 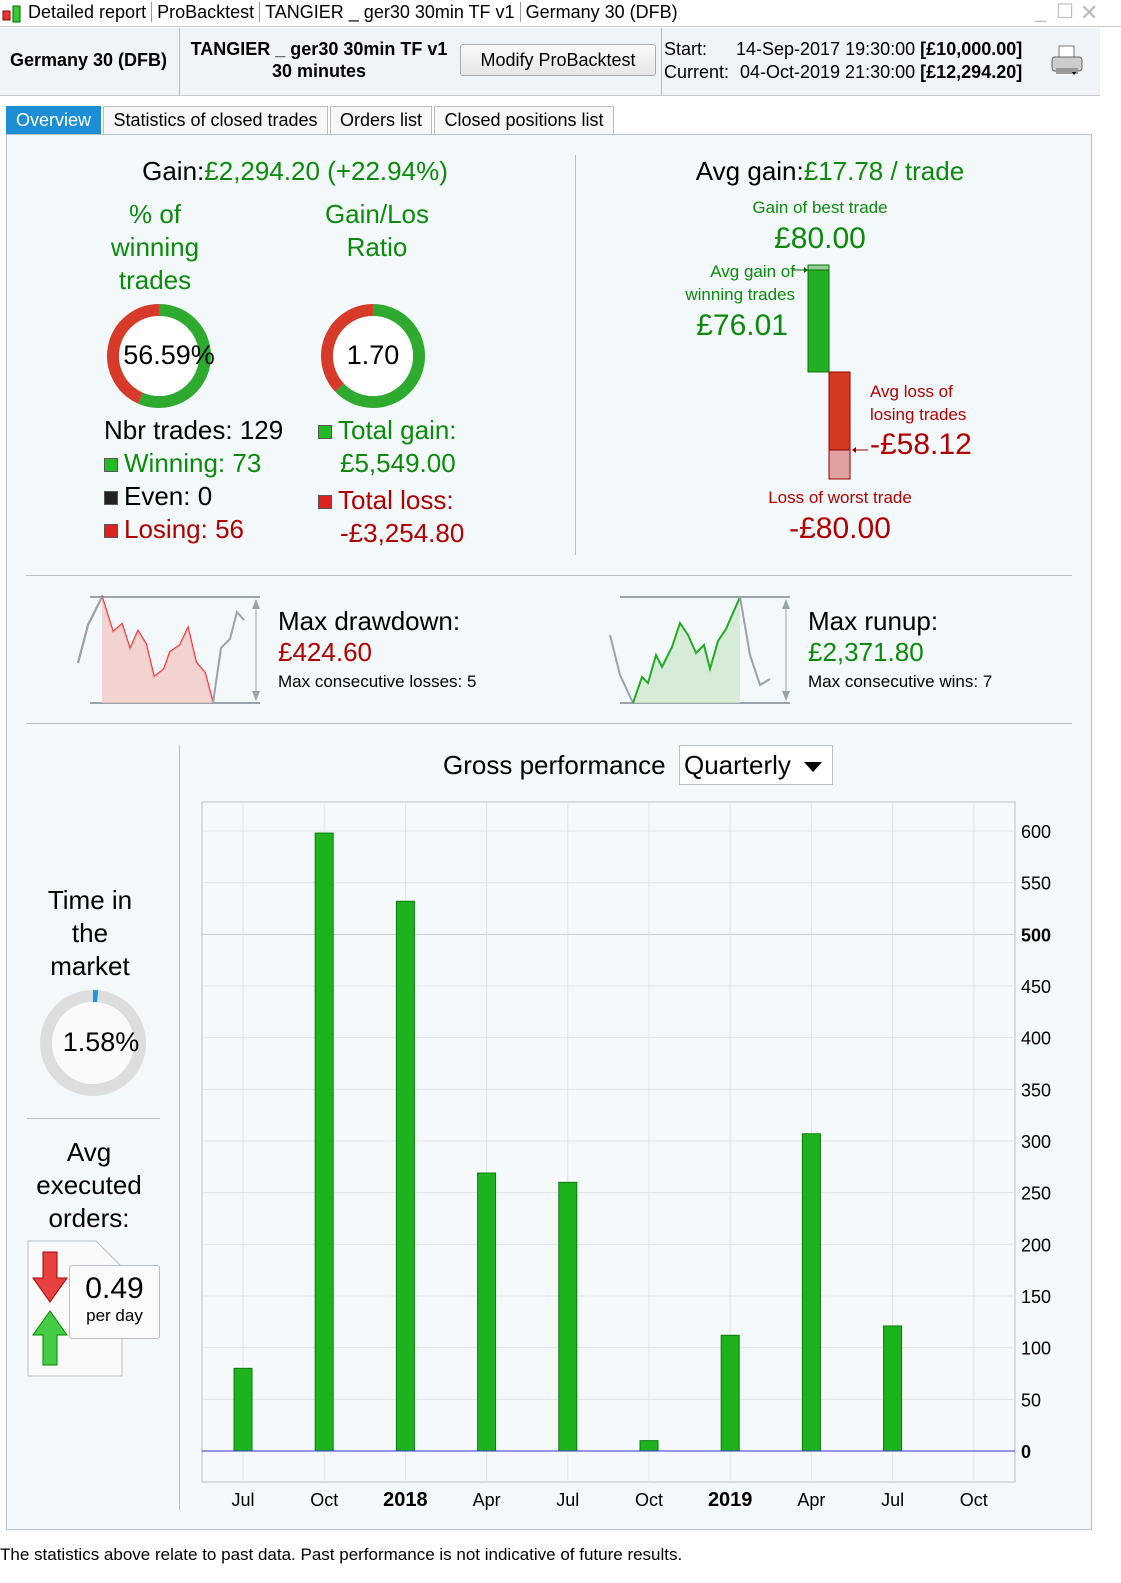 What do you see at coordinates (347, 348) in the screenshot?
I see `ratio-red-arc` at bounding box center [347, 348].